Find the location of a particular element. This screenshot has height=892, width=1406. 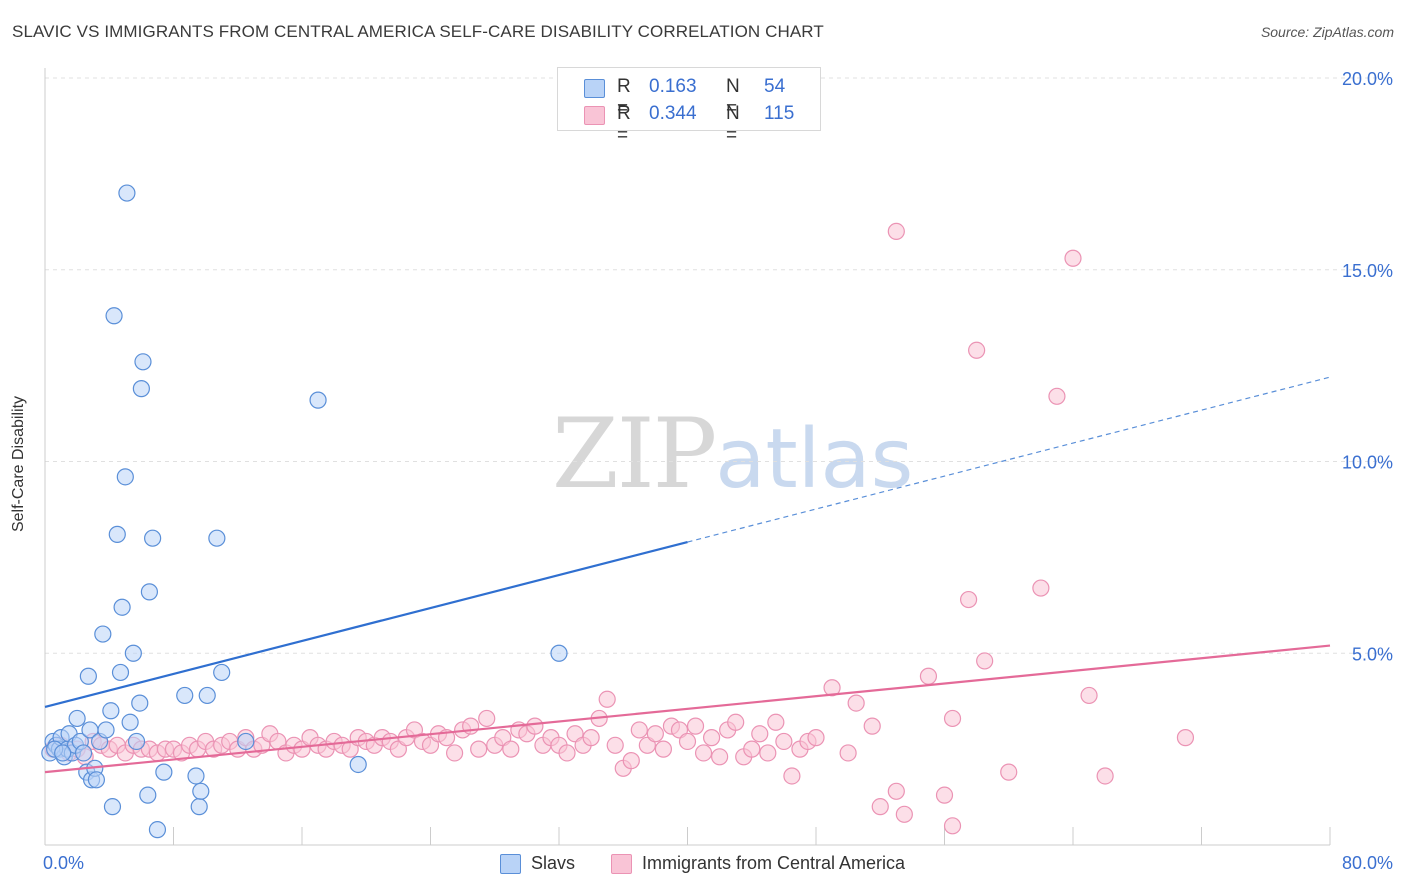

y-tick-label: 5.0% is located at coordinates (1372, 654).